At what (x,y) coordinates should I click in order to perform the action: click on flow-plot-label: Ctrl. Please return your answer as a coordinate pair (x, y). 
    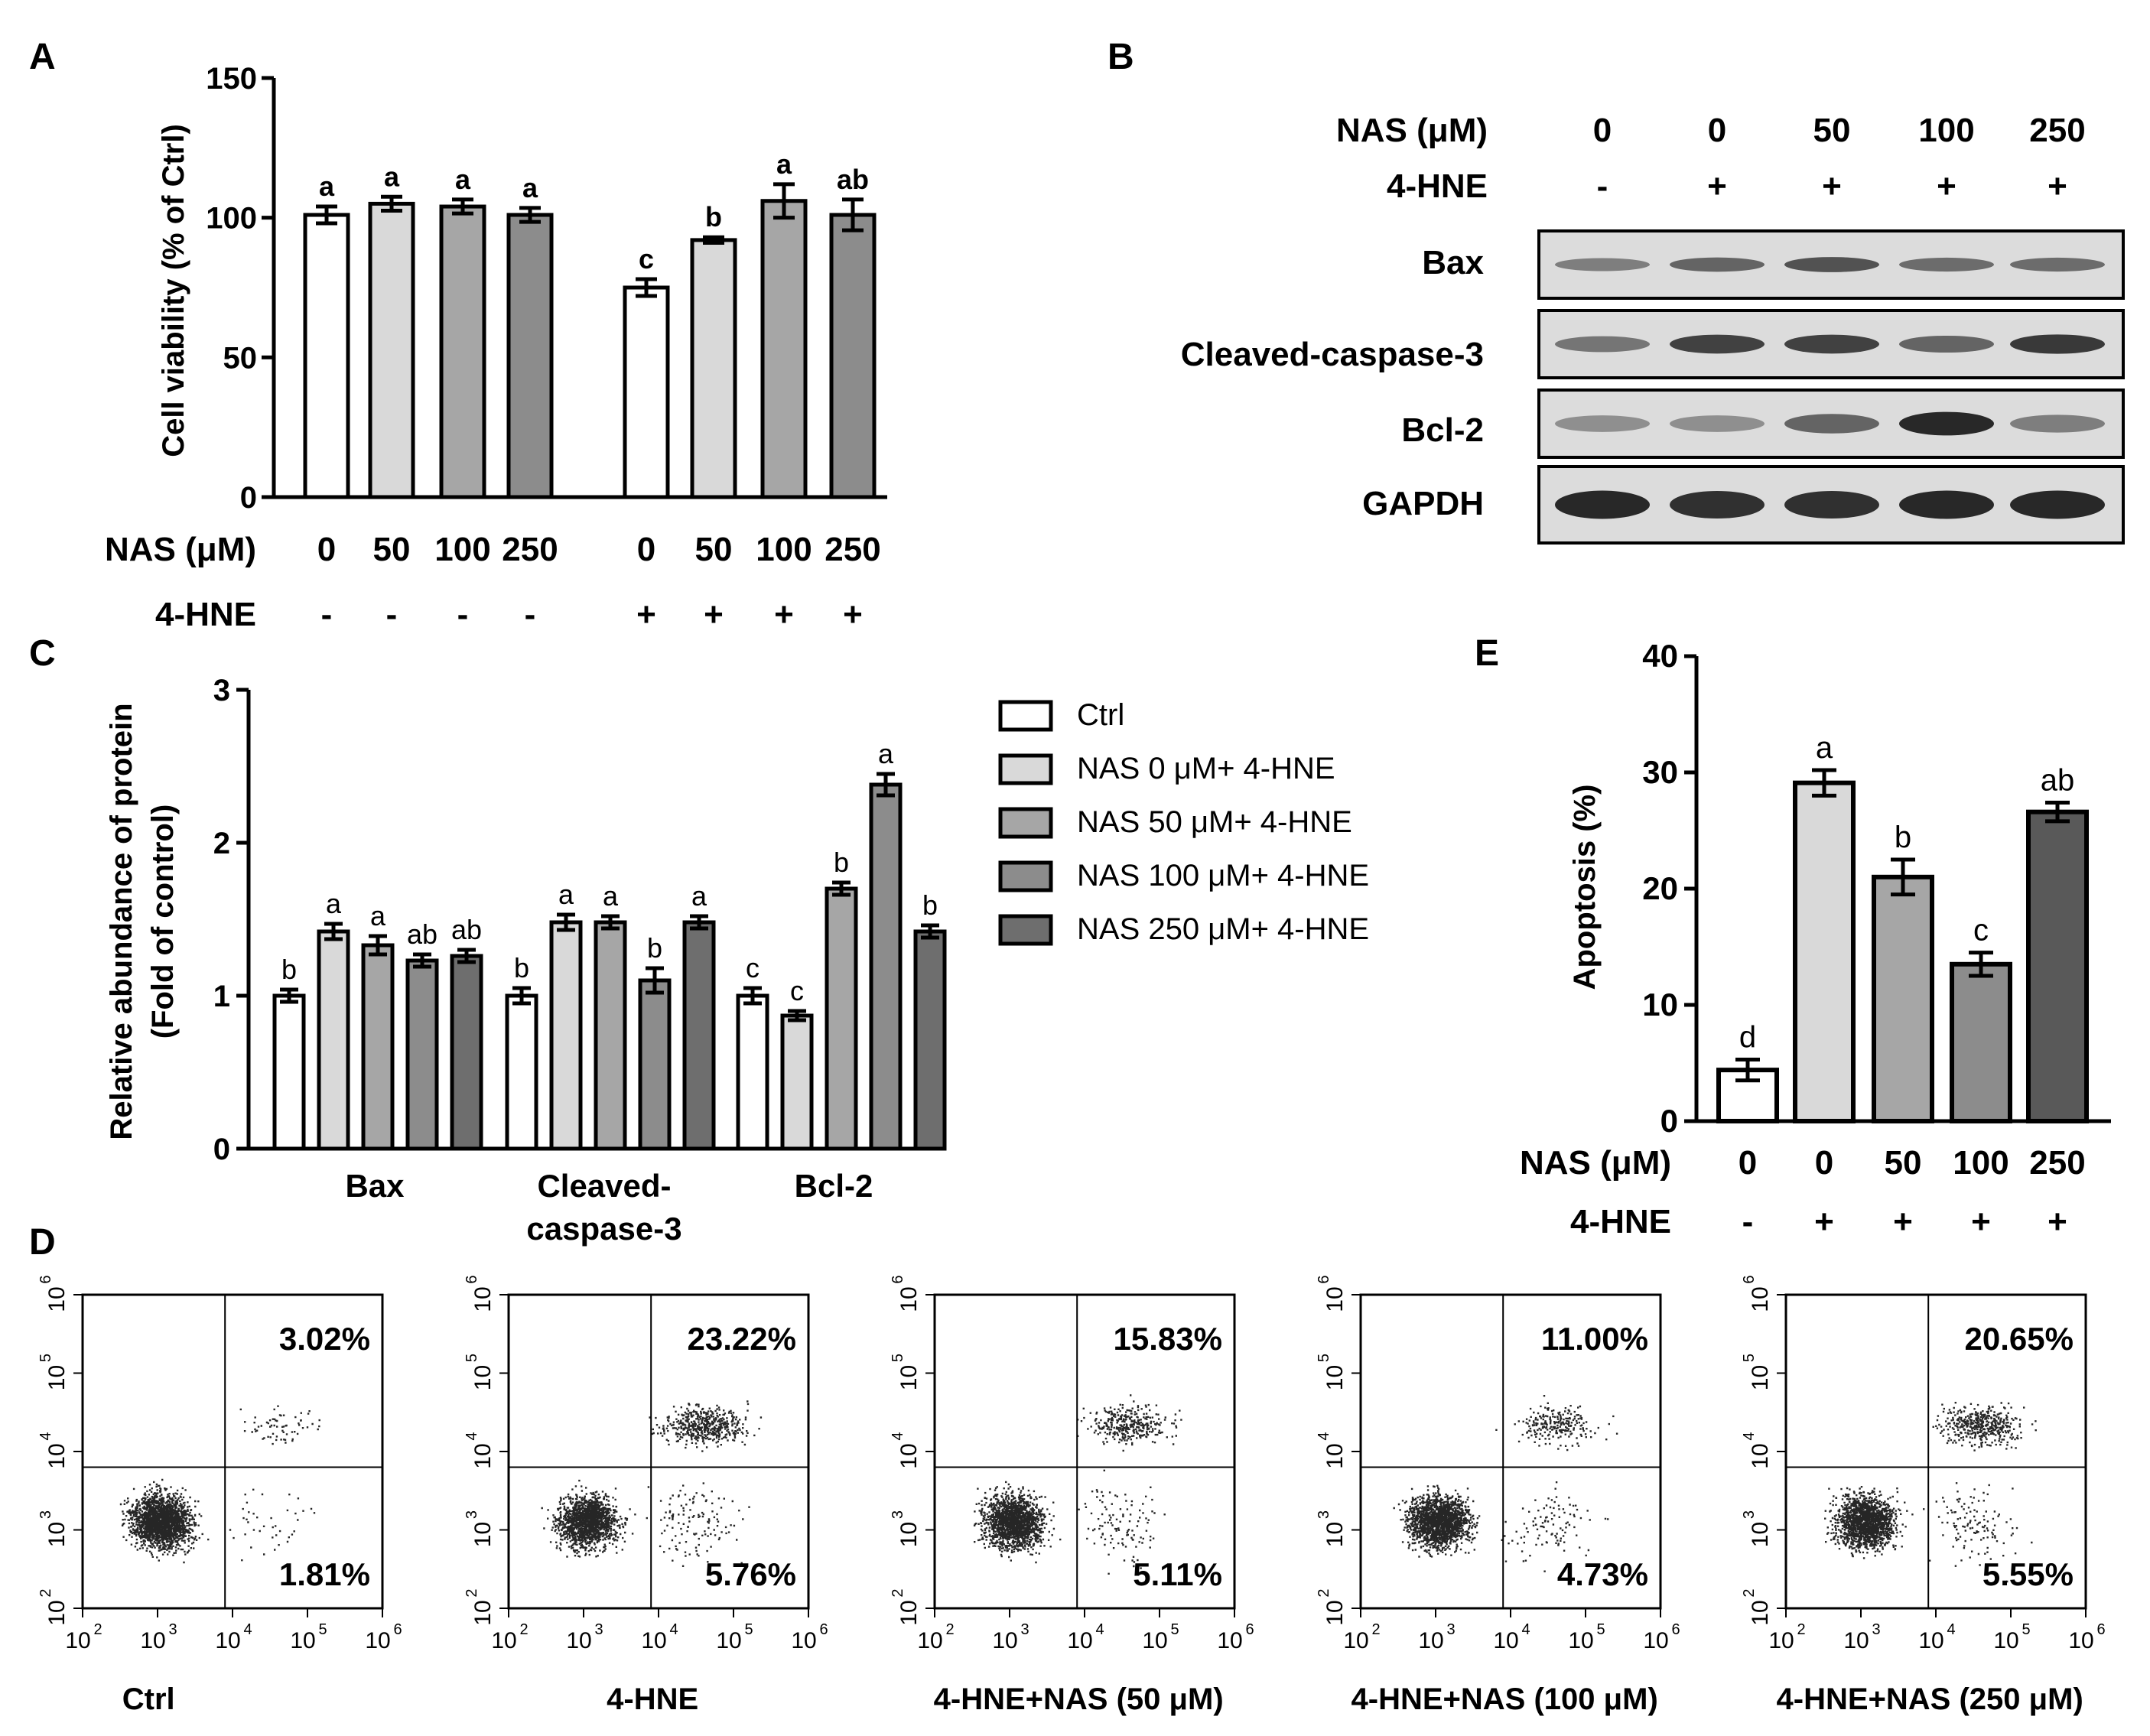
    Looking at the image, I should click on (149, 1699).